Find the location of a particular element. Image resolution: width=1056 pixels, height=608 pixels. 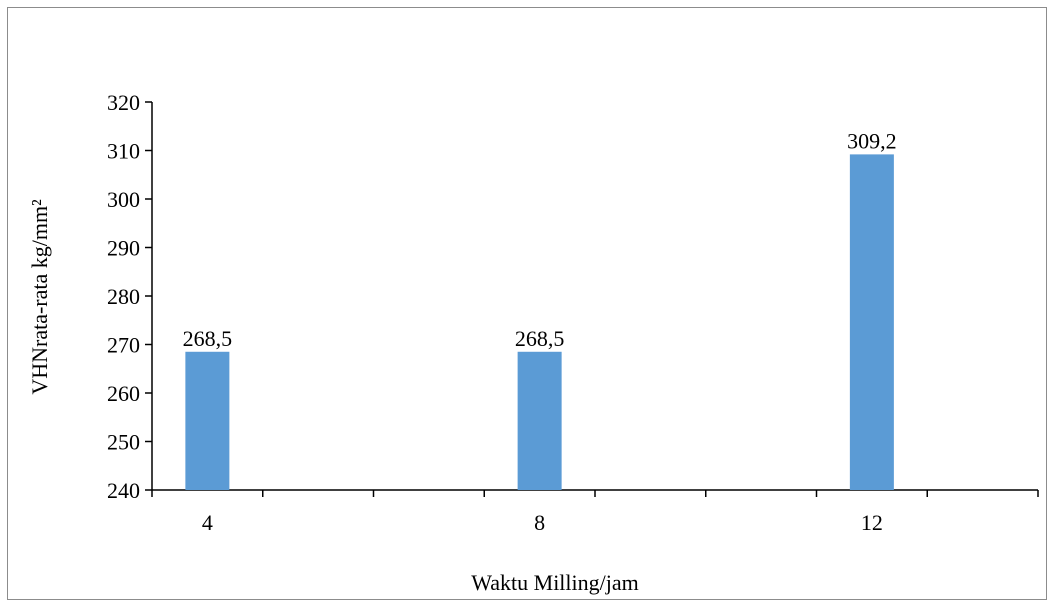

y-tick-label: 270 is located at coordinates (123, 345).